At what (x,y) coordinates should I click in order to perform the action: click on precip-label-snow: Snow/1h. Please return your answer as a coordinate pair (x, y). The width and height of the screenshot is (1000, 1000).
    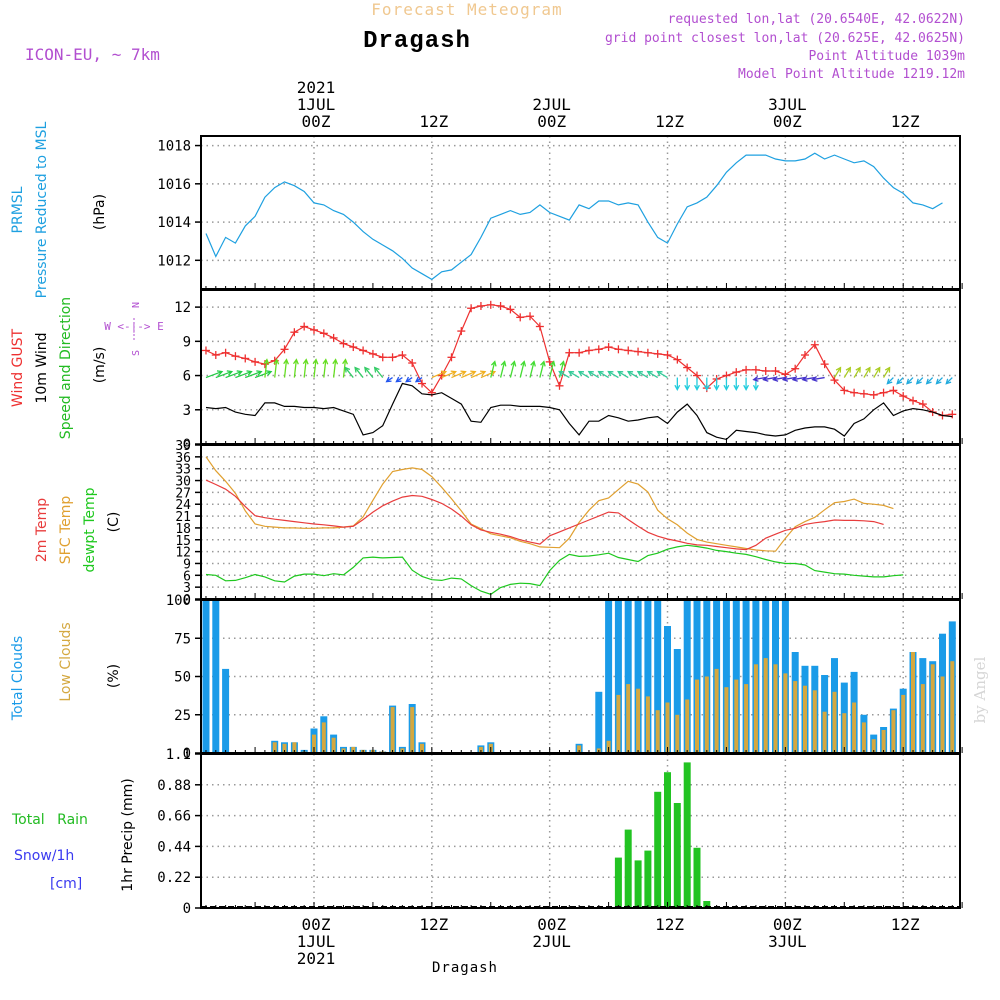
    Looking at the image, I should click on (44, 856).